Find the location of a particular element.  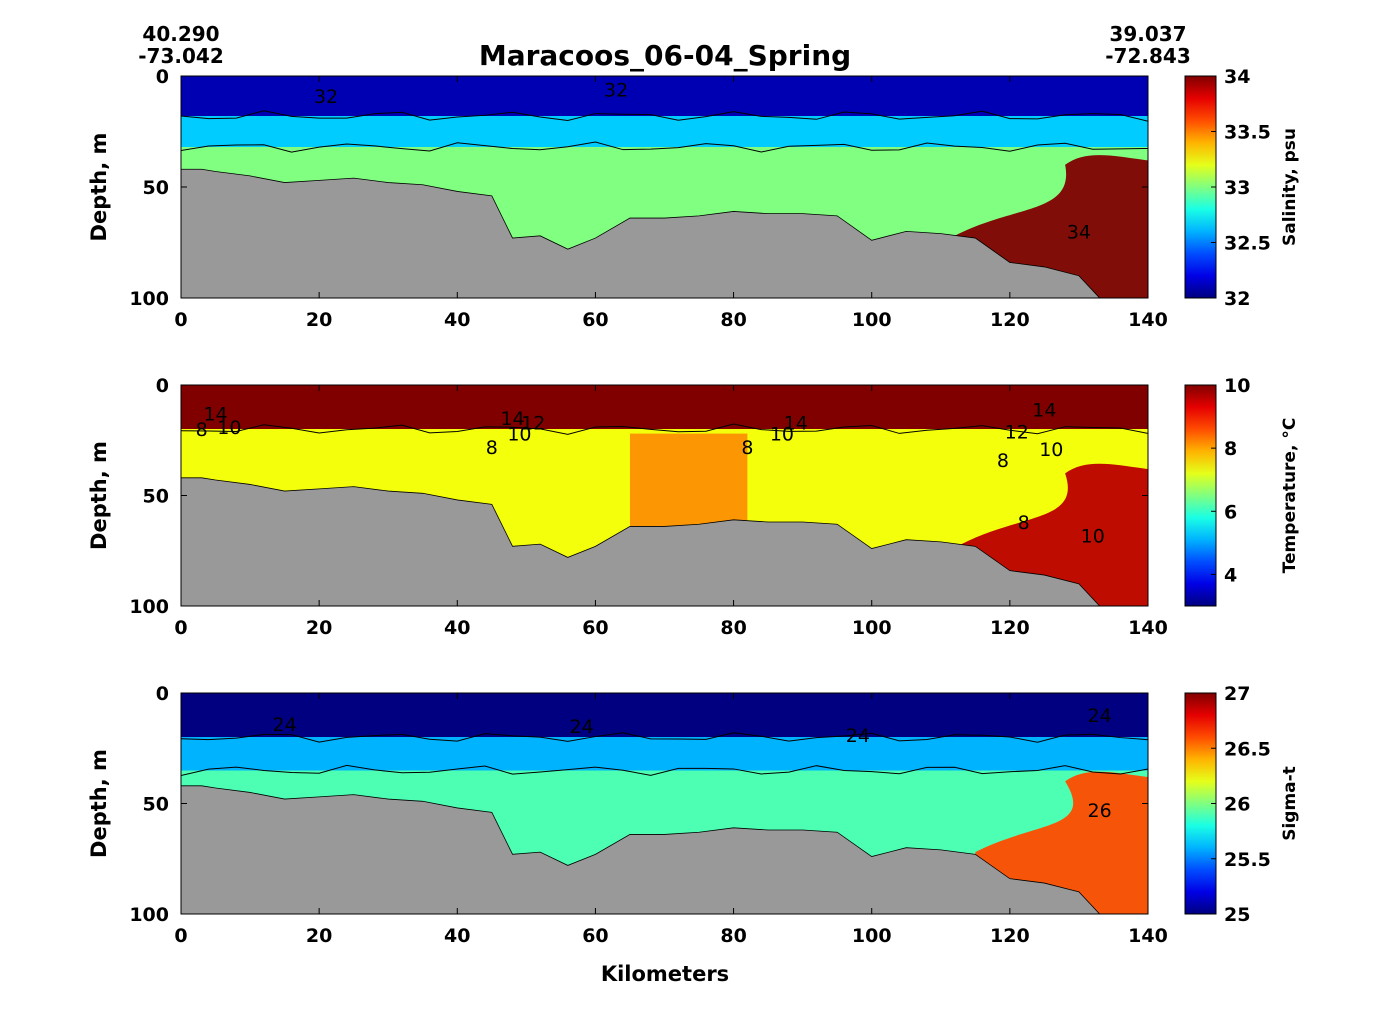

start-longitude: -73.042 is located at coordinates (180, 56).